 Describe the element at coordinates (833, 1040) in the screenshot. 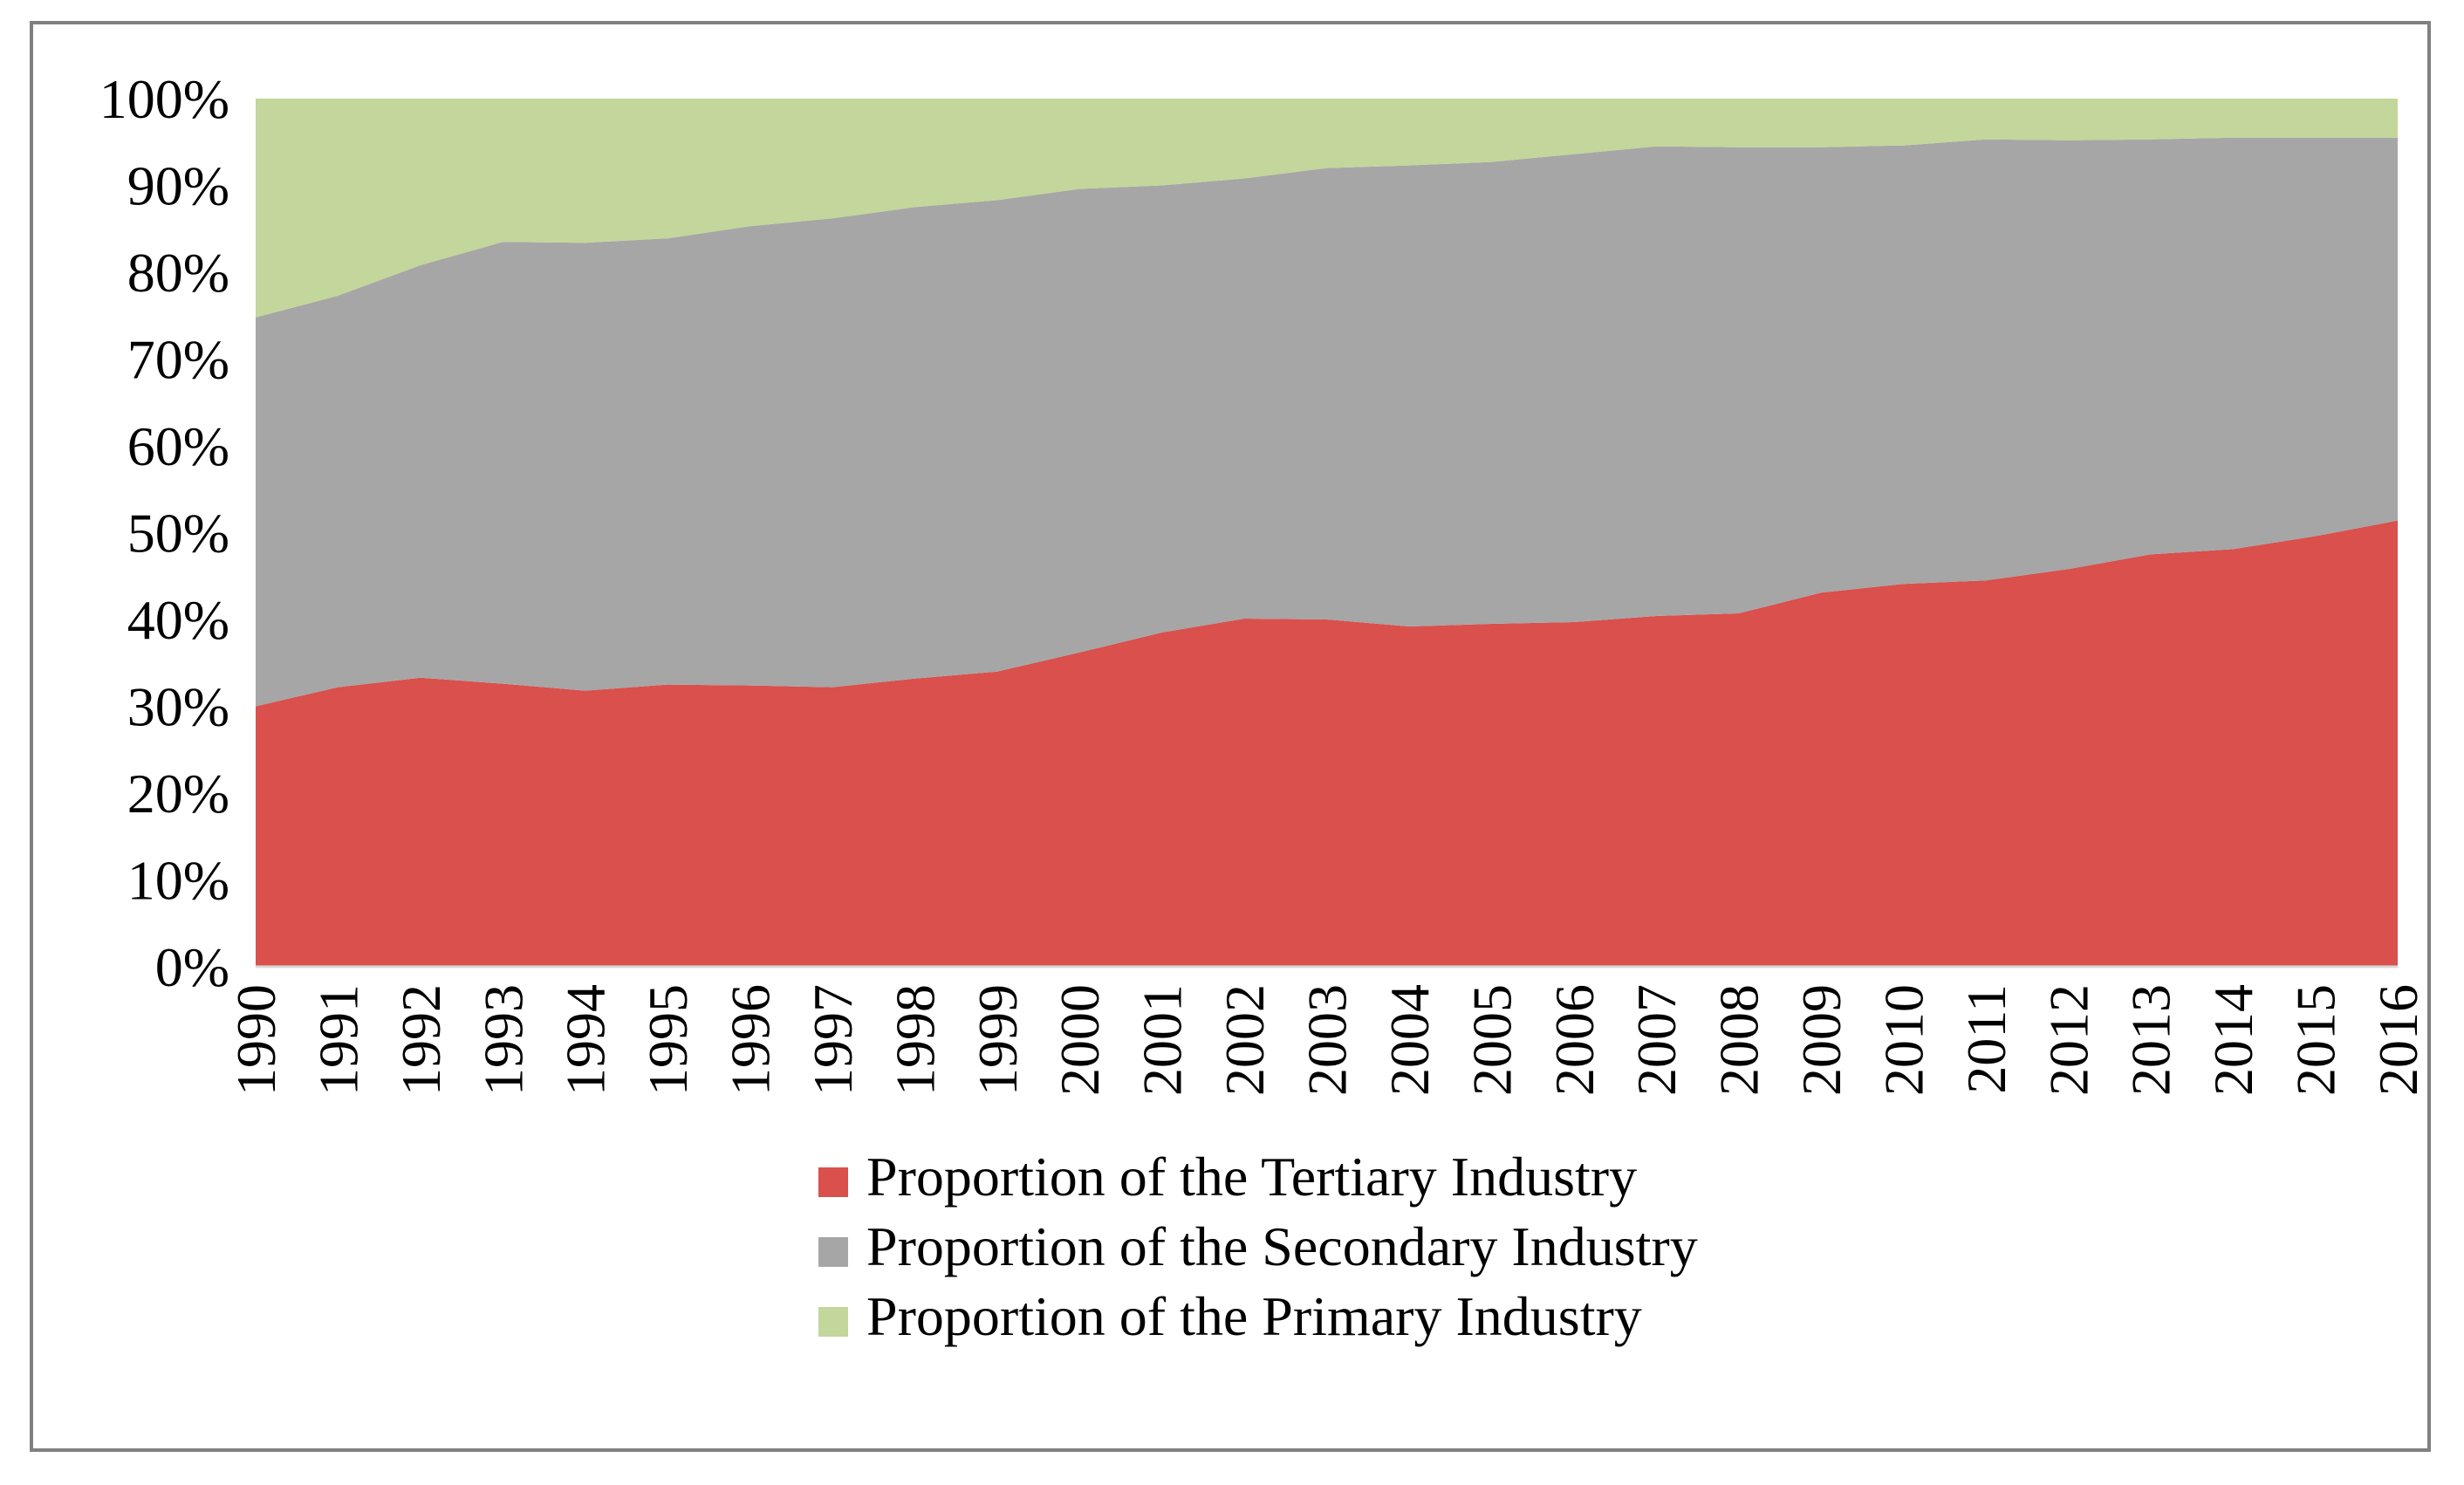

I see `x-tick-label: 1997` at that location.